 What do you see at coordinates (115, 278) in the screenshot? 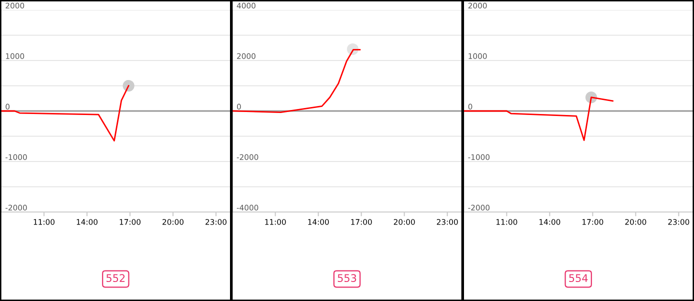
I see `text: 552` at bounding box center [115, 278].